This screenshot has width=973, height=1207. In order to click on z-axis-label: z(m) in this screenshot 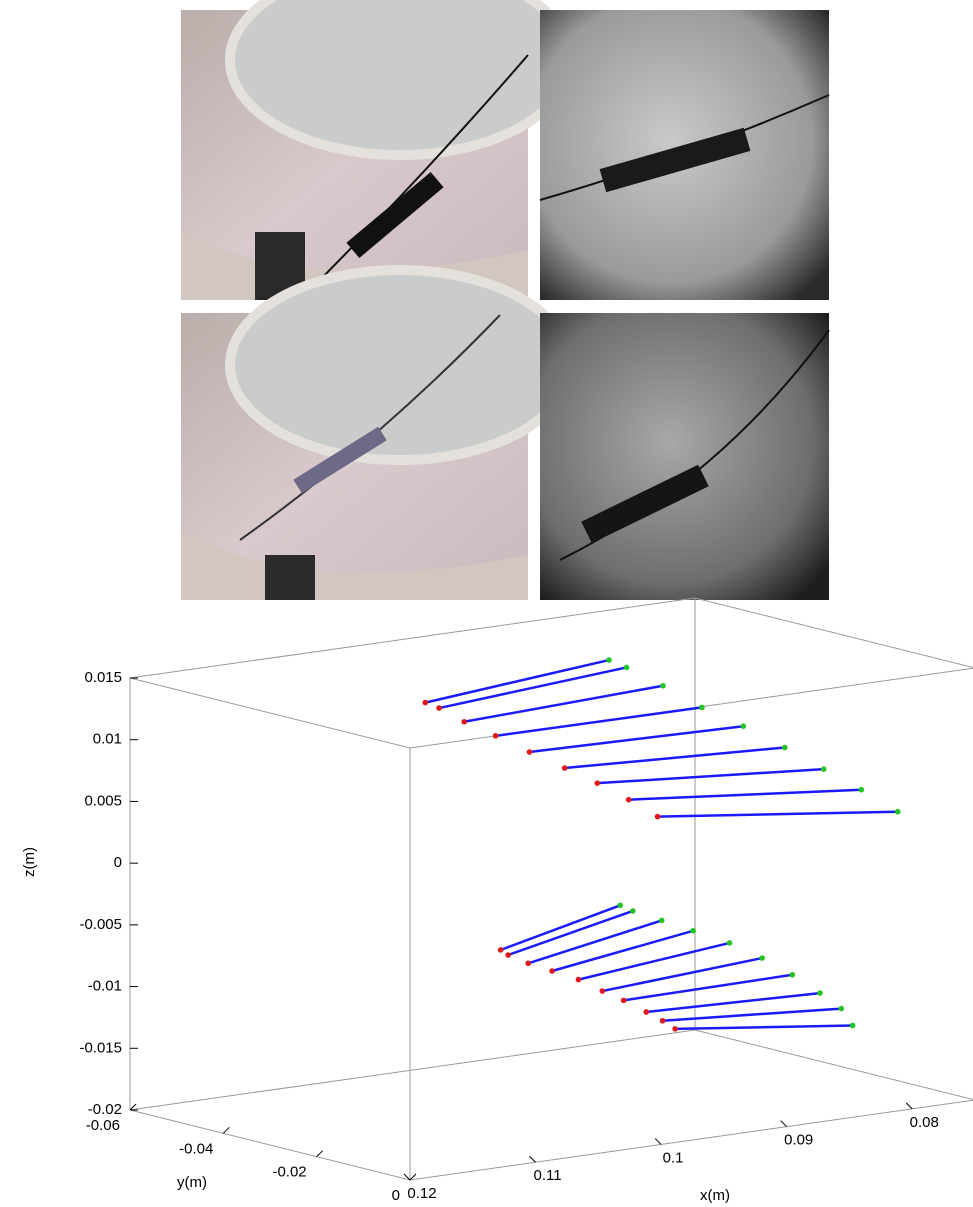, I will do `click(29, 862)`.